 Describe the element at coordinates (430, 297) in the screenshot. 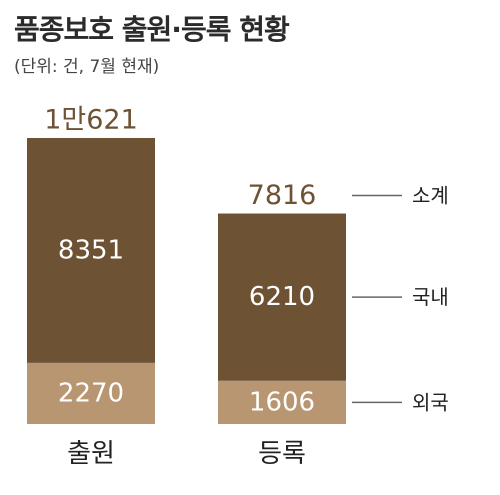

I see `series-label-domestic: 국내` at that location.